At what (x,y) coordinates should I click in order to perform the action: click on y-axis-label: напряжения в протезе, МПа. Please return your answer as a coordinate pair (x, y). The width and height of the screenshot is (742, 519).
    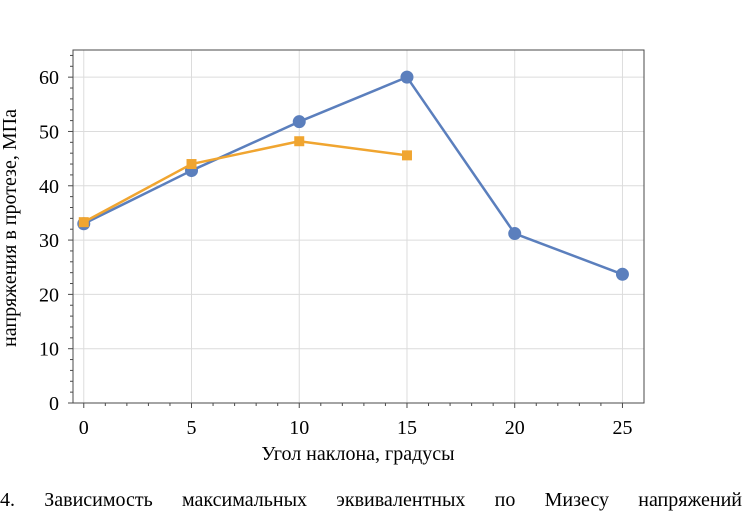
    Looking at the image, I should click on (10, 228).